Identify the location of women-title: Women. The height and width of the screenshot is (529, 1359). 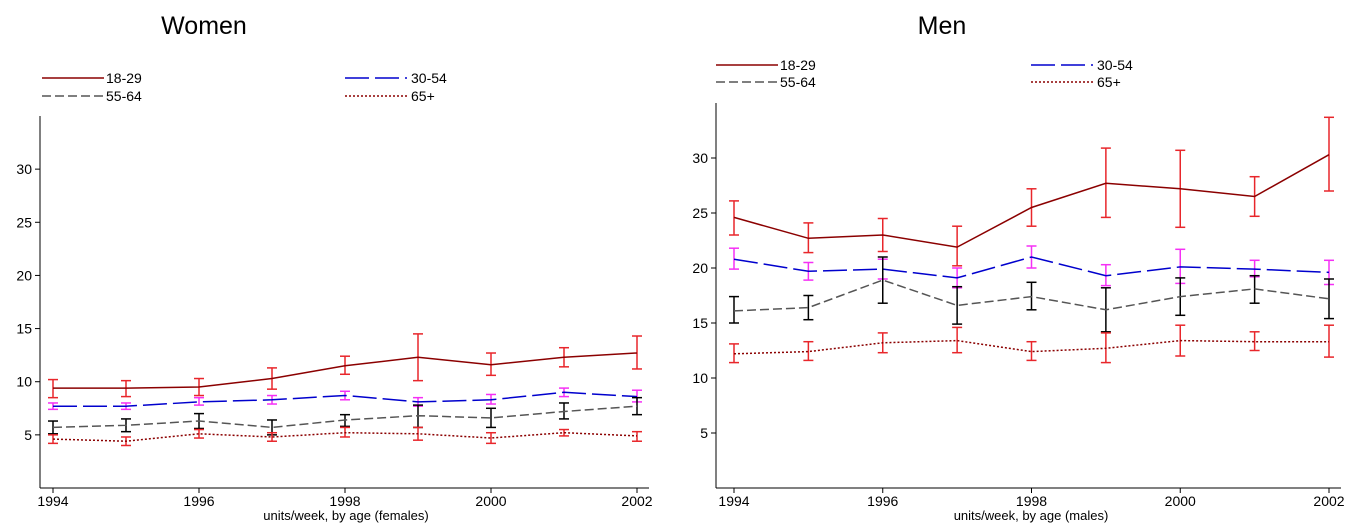
(204, 26).